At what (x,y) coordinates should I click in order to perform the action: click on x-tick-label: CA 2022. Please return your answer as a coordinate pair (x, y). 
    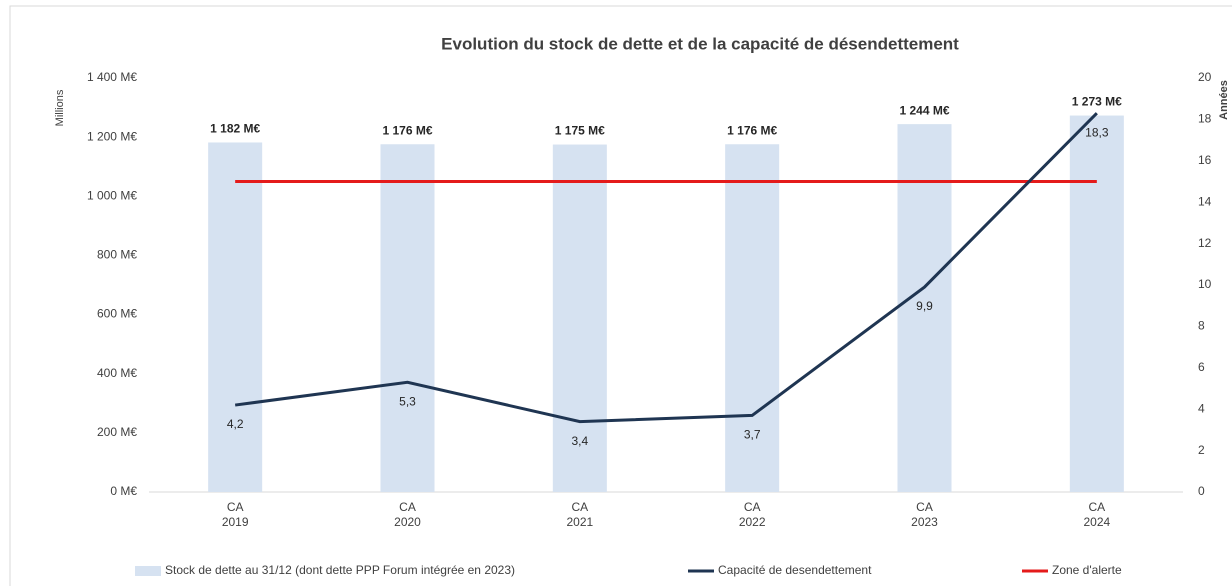
    Looking at the image, I should click on (752, 514).